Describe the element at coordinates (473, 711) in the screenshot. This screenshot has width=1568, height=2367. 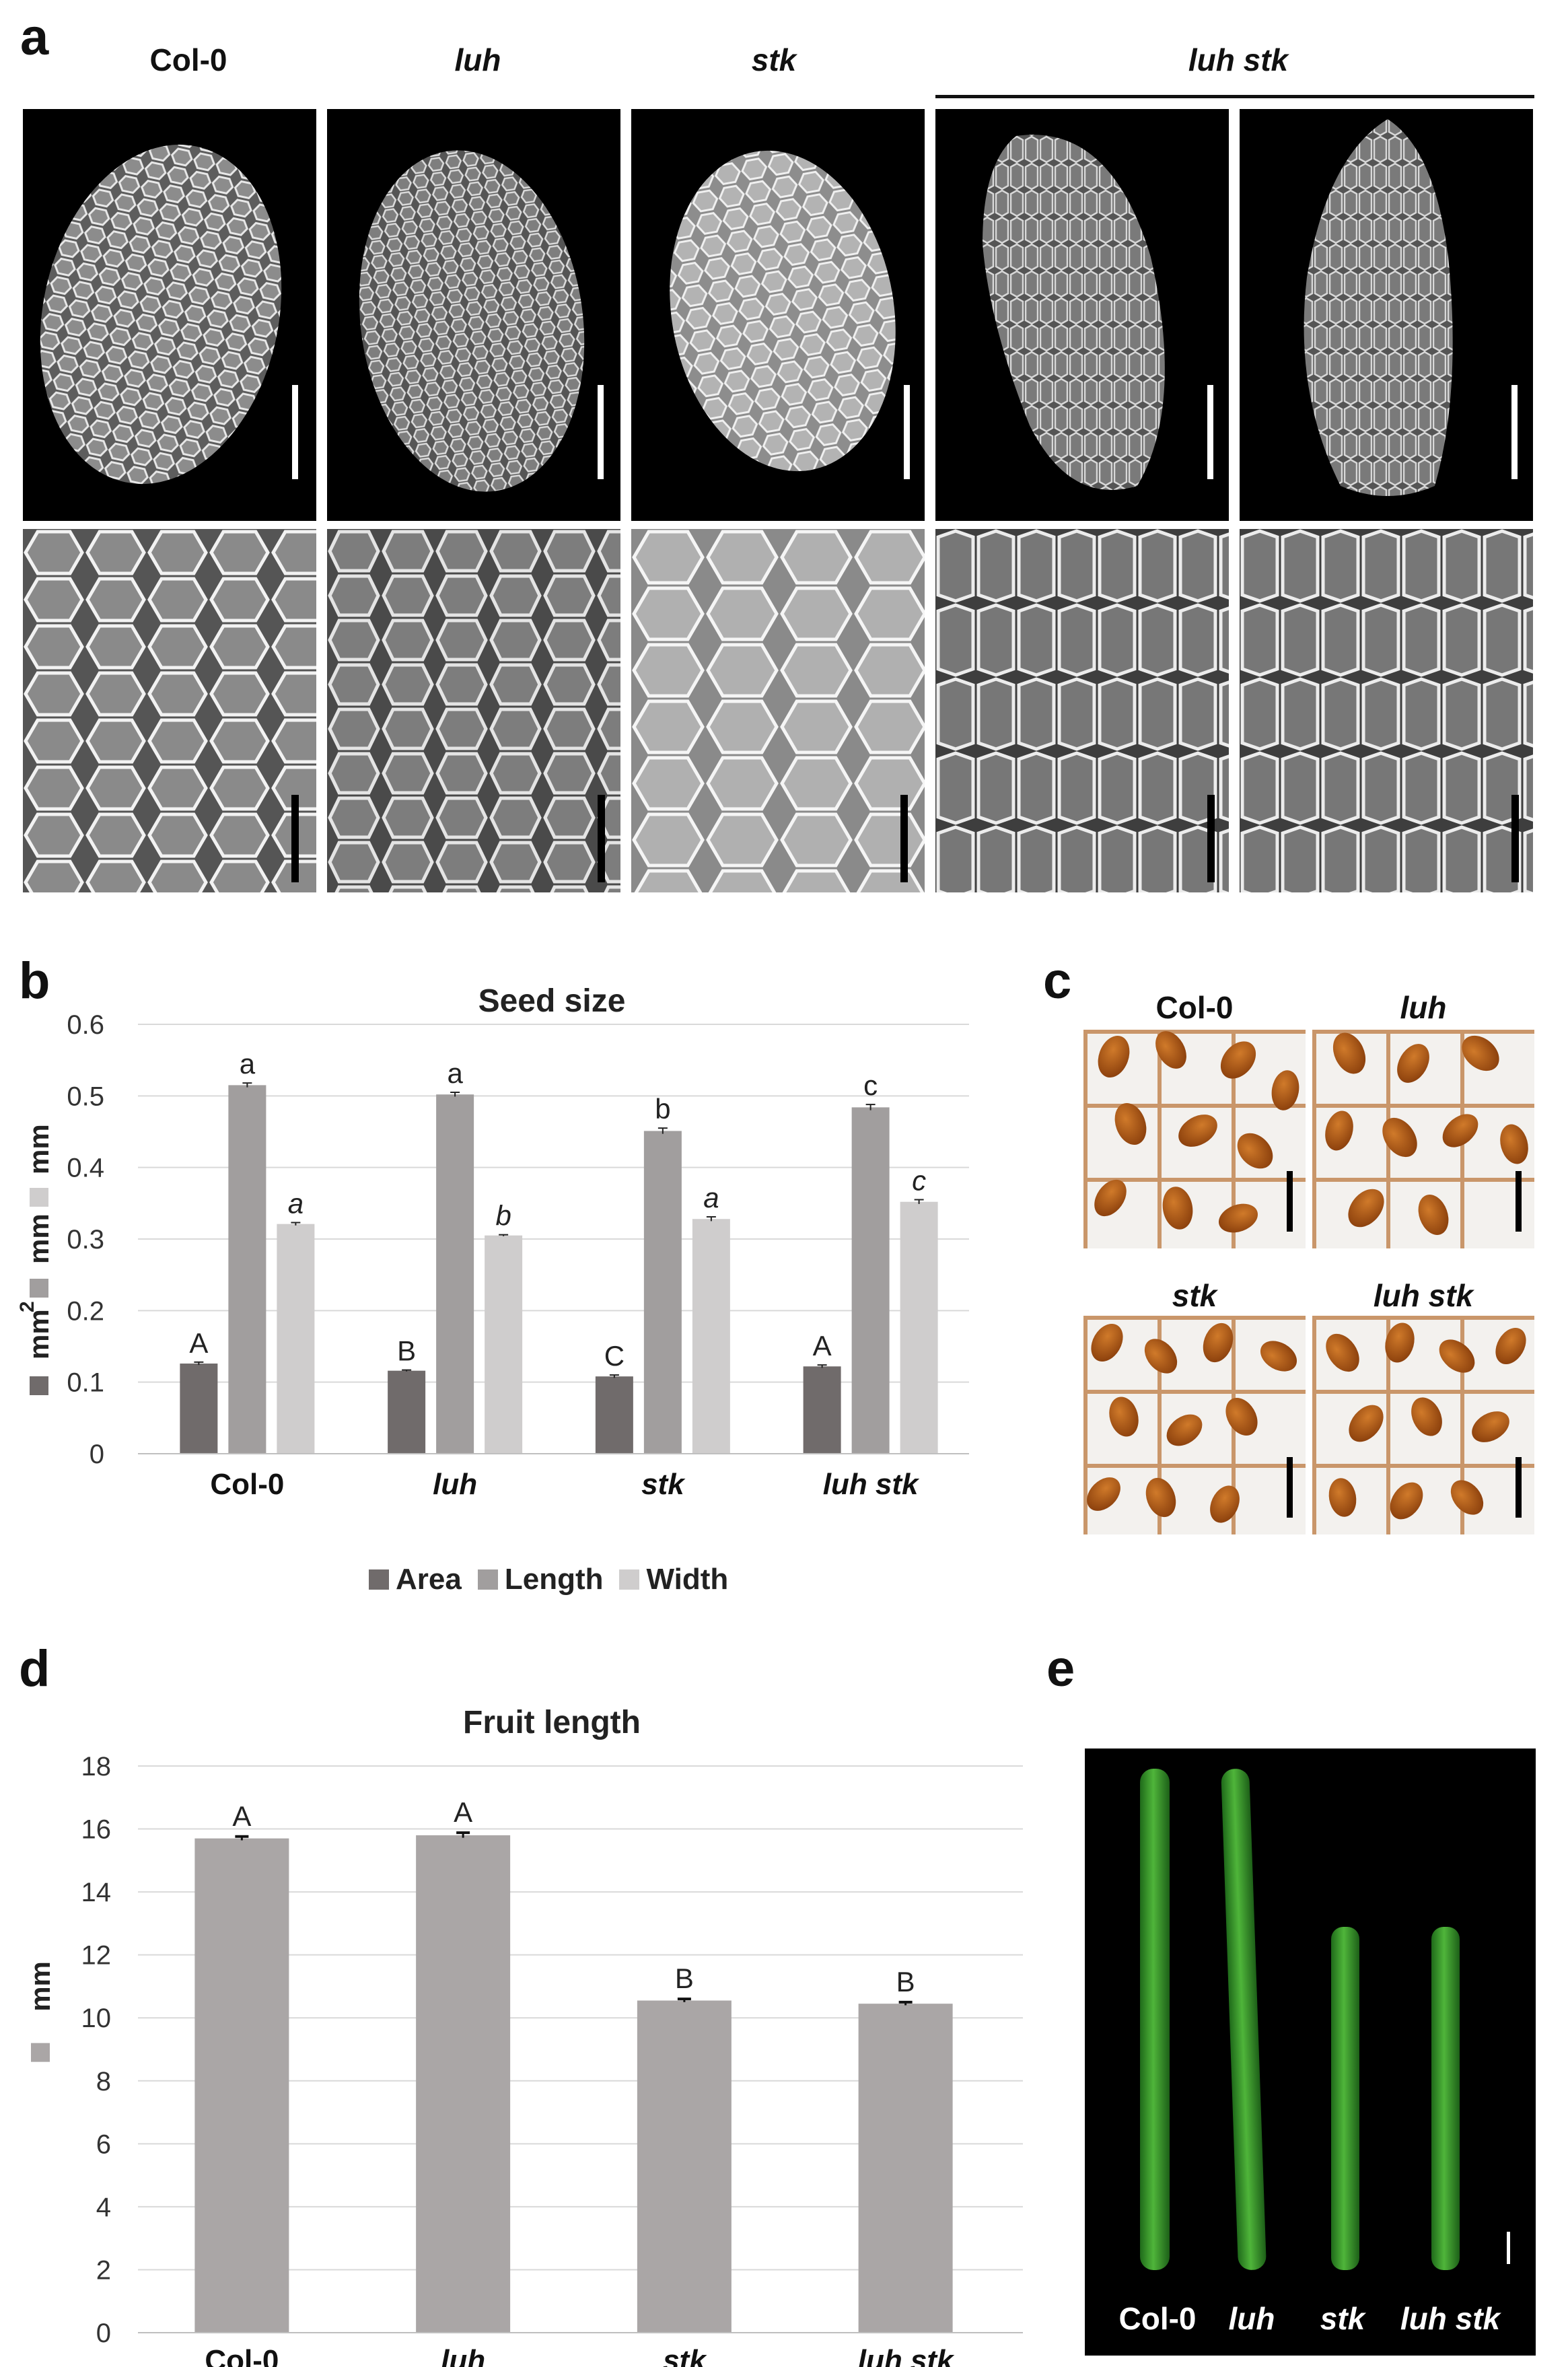
I see `sem-closeup-luh` at that location.